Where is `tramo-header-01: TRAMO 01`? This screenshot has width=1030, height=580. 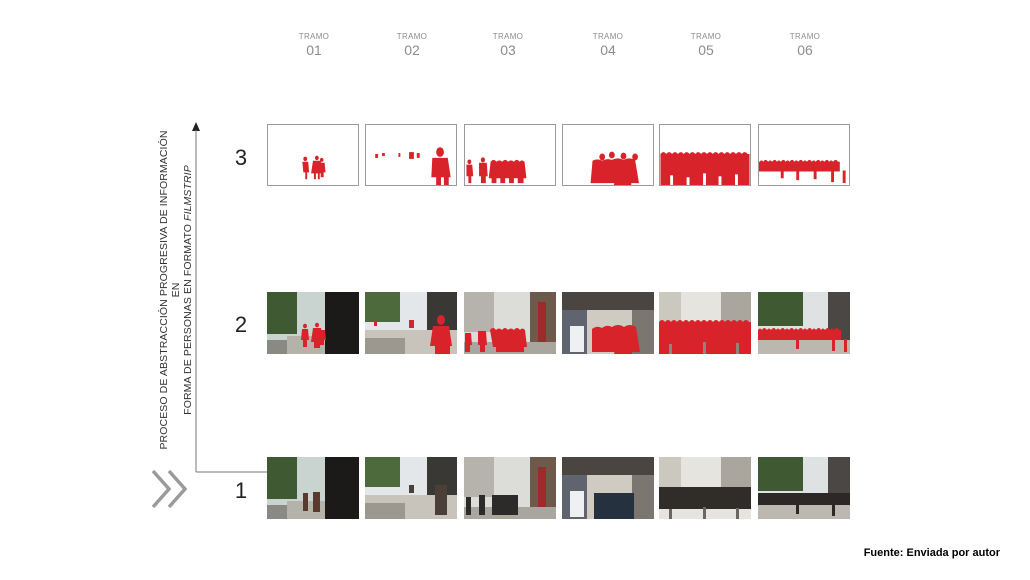
tramo-header-01: TRAMO 01 is located at coordinates (314, 45).